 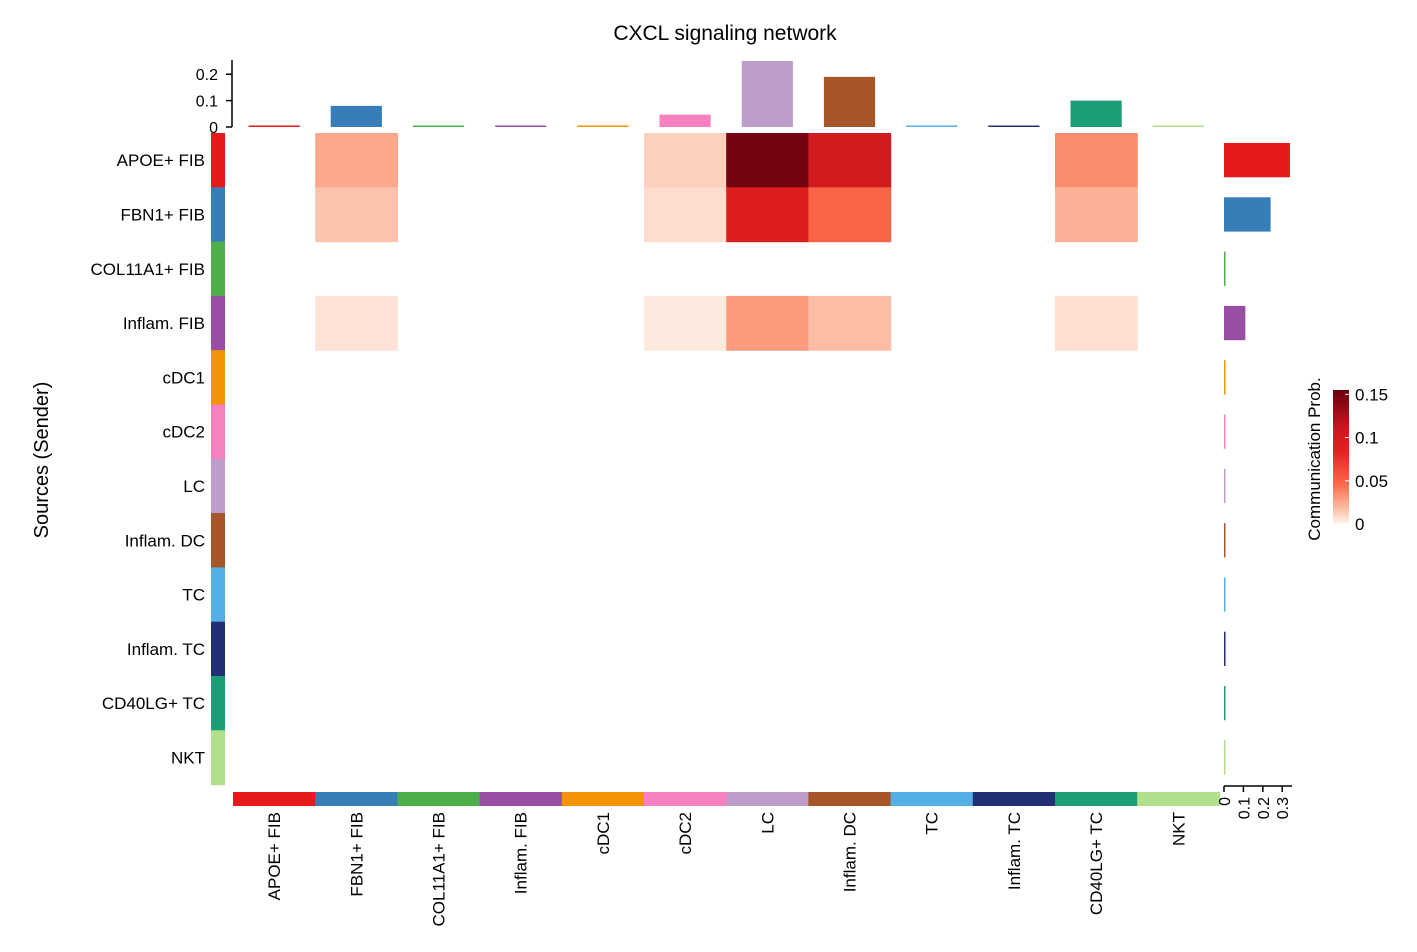 What do you see at coordinates (1225, 801) in the screenshot?
I see `right-axis-tick-label: 0` at bounding box center [1225, 801].